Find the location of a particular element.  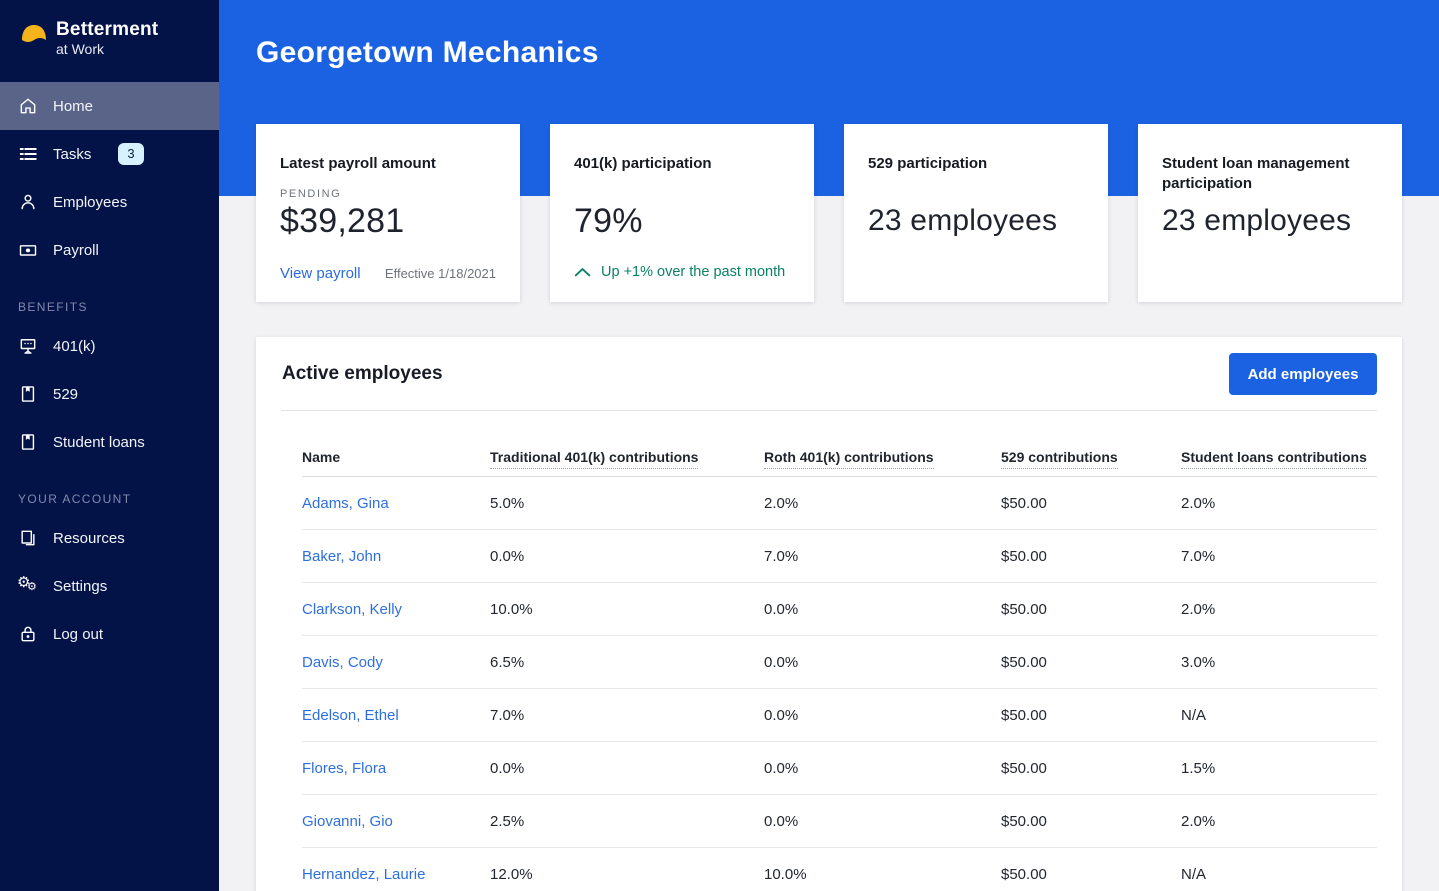

sidebar-item-home: Home is located at coordinates (109, 106).